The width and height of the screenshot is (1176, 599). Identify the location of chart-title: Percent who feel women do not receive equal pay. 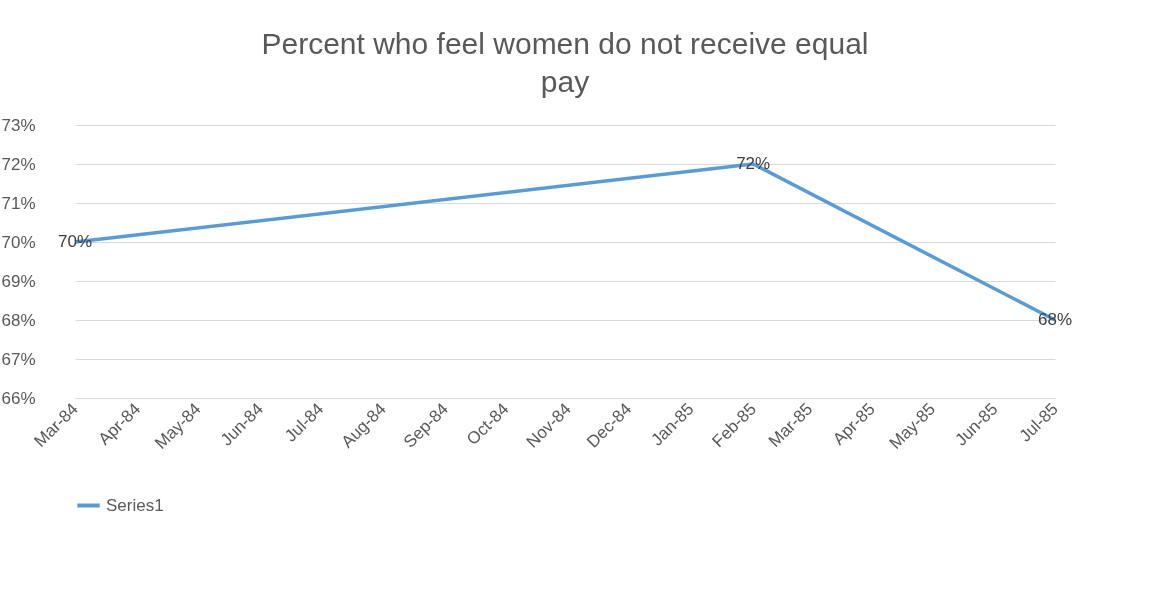
(565, 62).